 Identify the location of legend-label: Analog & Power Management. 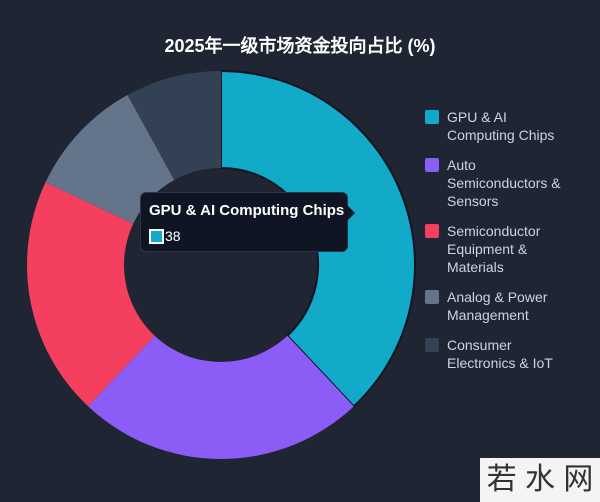
(497, 306).